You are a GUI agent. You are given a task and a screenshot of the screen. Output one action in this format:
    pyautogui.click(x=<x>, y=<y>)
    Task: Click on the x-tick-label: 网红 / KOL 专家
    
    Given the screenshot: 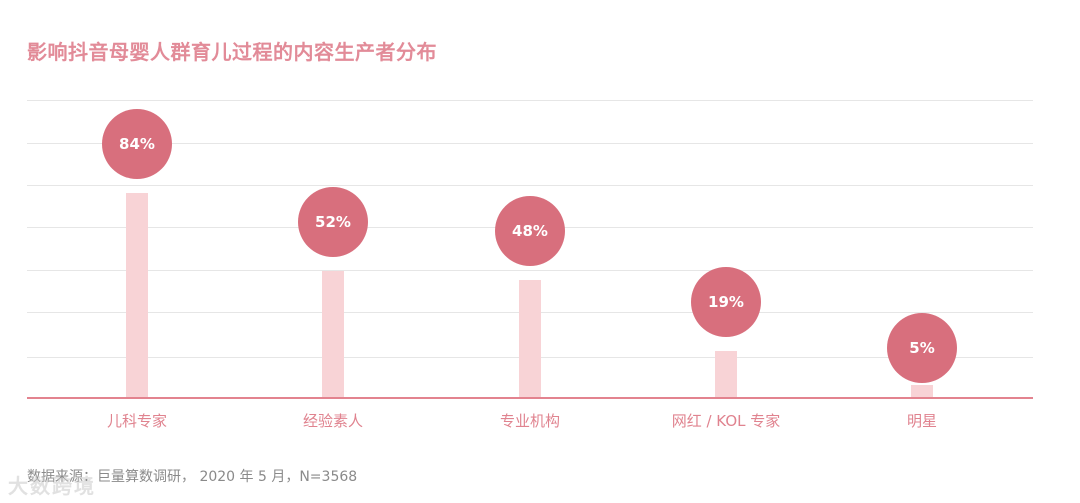 What is the action you would take?
    pyautogui.click(x=726, y=421)
    